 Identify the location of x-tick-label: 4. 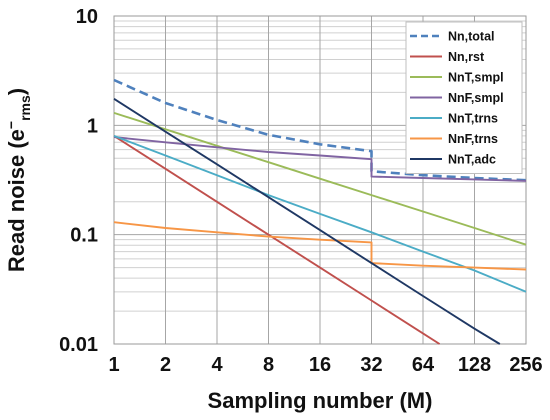
(217, 365).